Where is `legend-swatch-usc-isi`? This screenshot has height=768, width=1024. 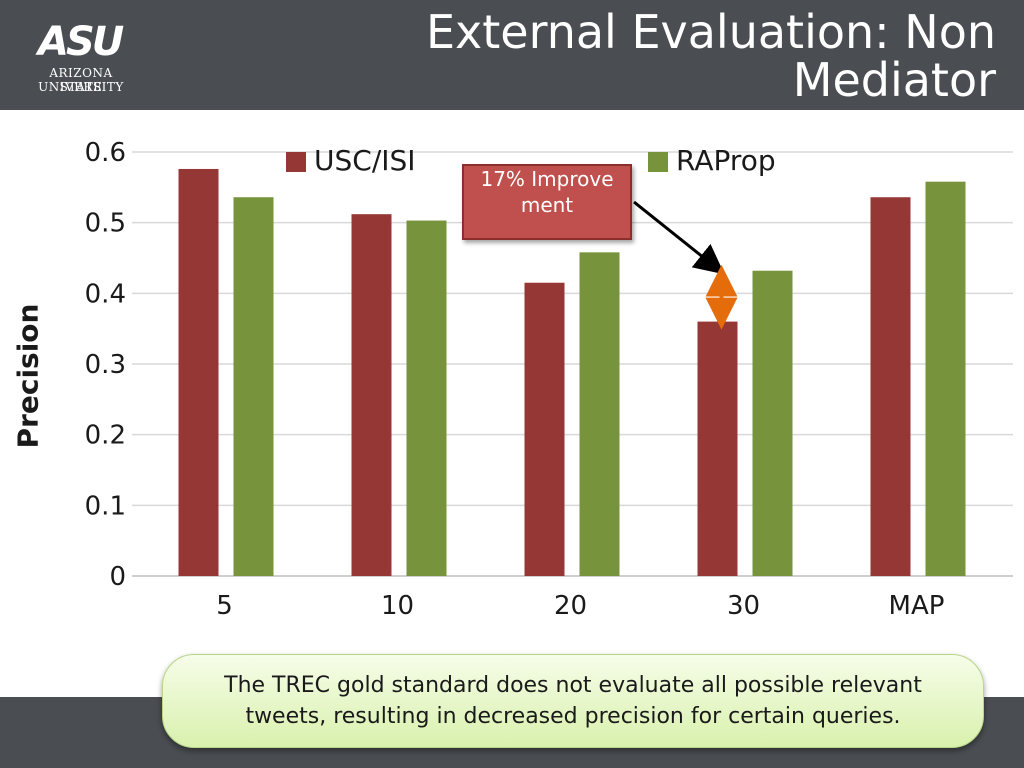
legend-swatch-usc-isi is located at coordinates (296, 162).